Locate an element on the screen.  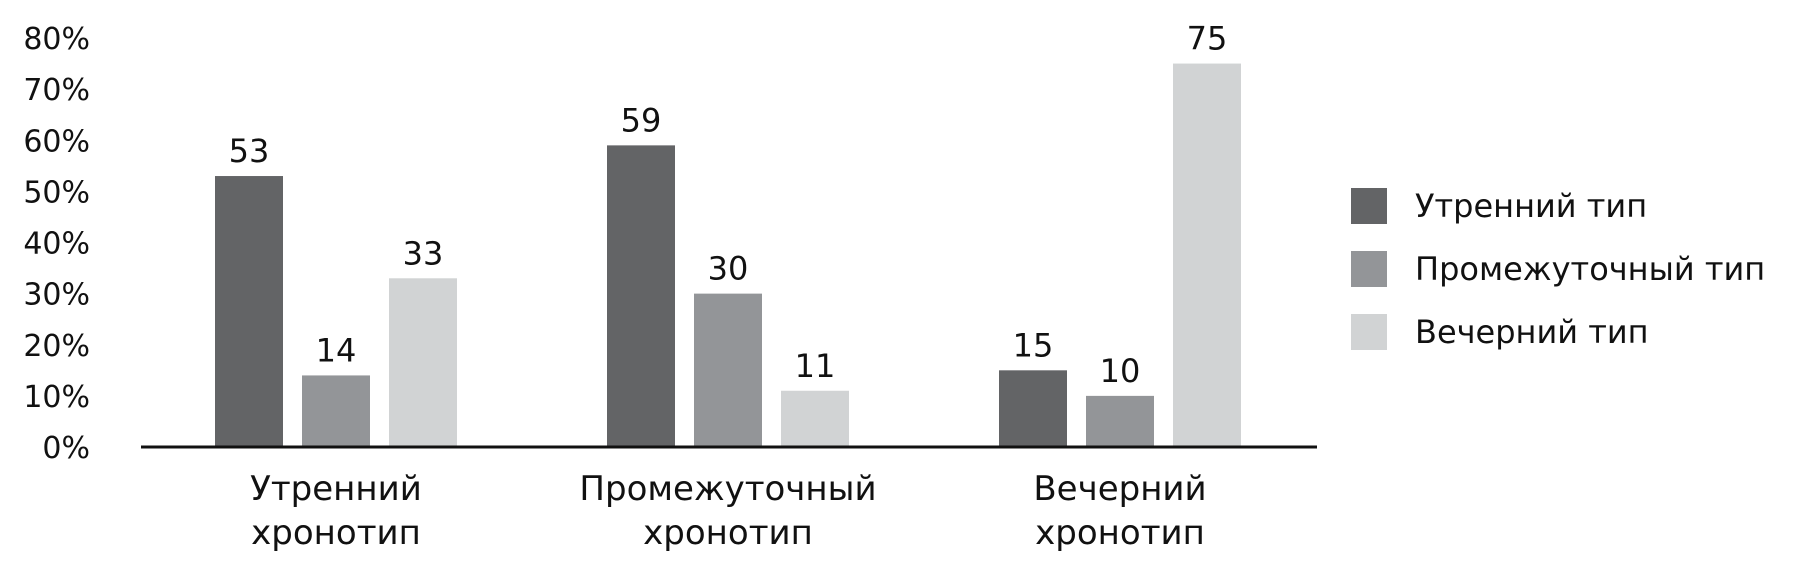
y-tick-label: 80% is located at coordinates (56, 39).